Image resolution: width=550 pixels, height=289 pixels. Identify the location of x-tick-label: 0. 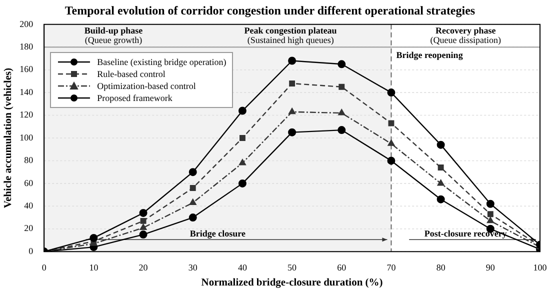
(44, 267).